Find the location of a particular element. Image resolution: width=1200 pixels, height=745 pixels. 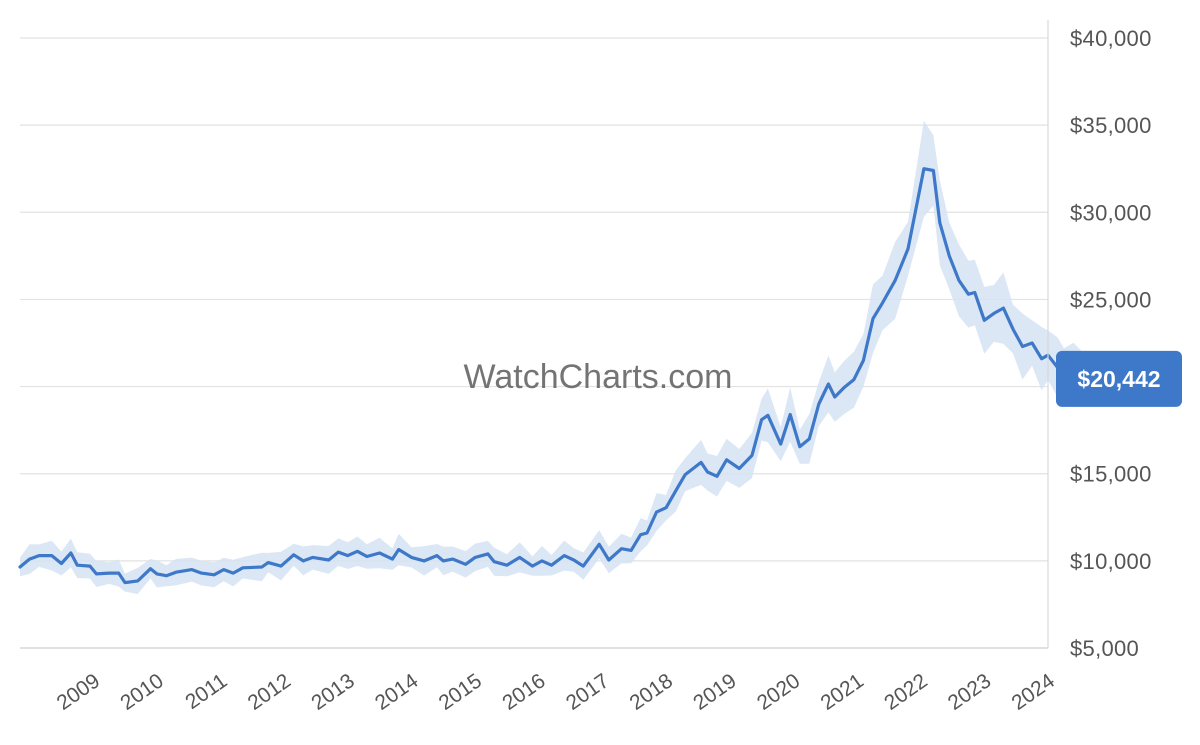

current-price-badge-bg is located at coordinates (1119, 378).